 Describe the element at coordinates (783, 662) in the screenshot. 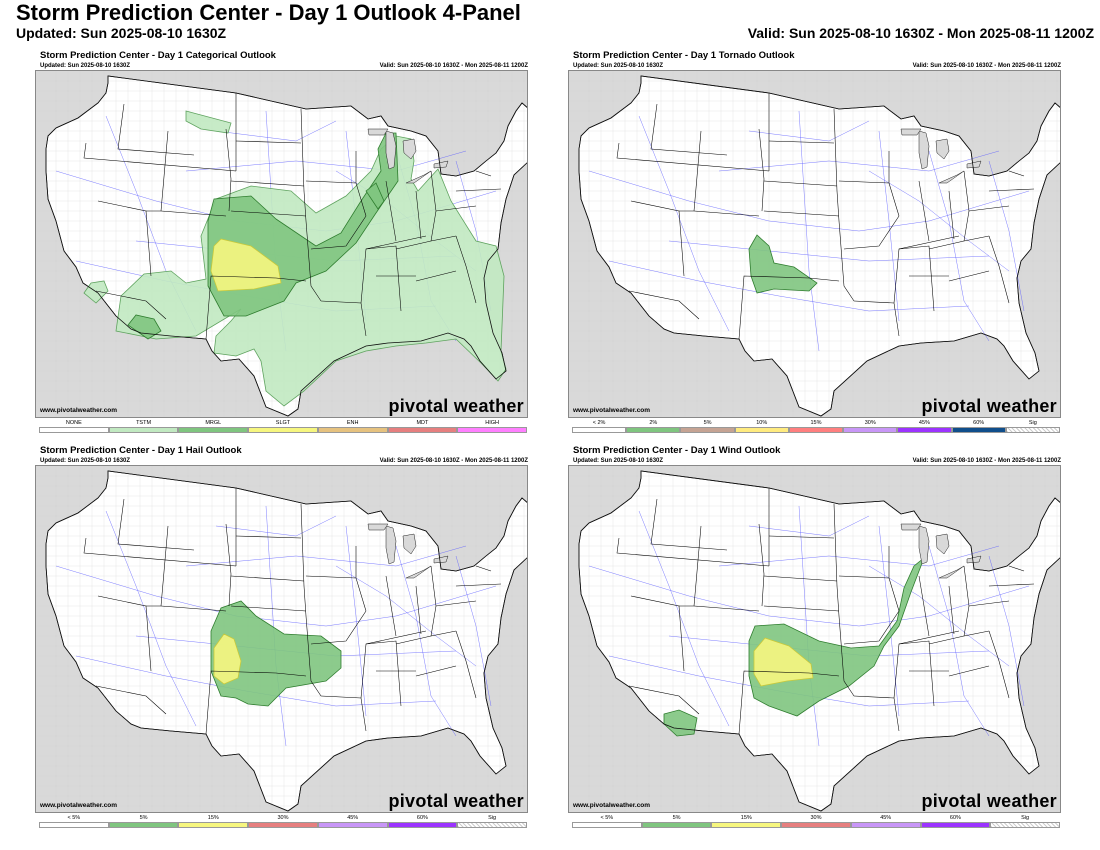

I see `risk-area-slgt` at that location.